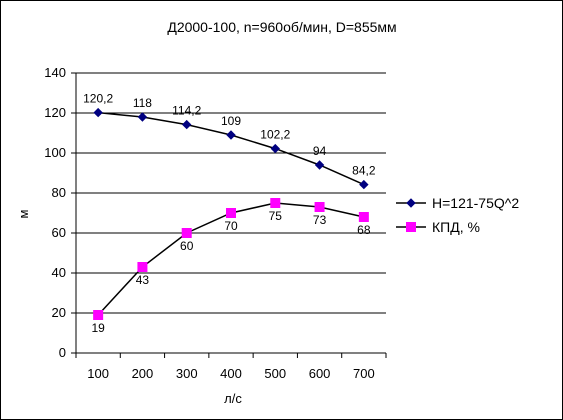 The image size is (563, 420). What do you see at coordinates (456, 227) in the screenshot?
I see `legend-label: КПД, %` at bounding box center [456, 227].